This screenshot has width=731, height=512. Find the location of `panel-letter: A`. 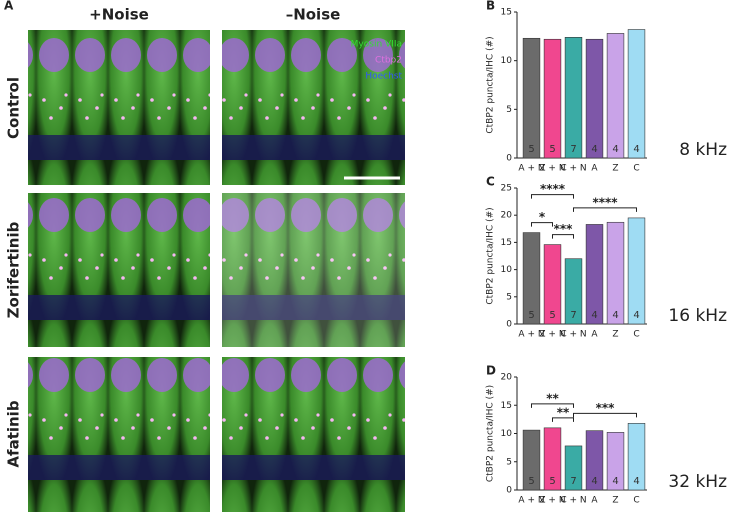

panel-letter: A is located at coordinates (9, 6).